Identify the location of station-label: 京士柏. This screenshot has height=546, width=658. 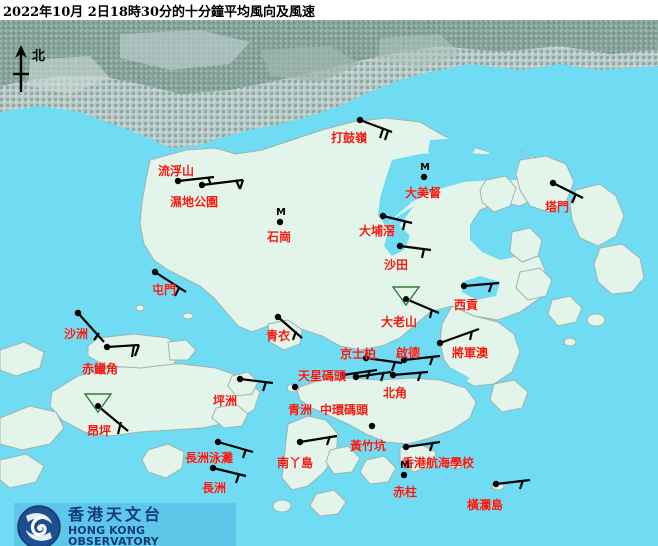
(358, 354).